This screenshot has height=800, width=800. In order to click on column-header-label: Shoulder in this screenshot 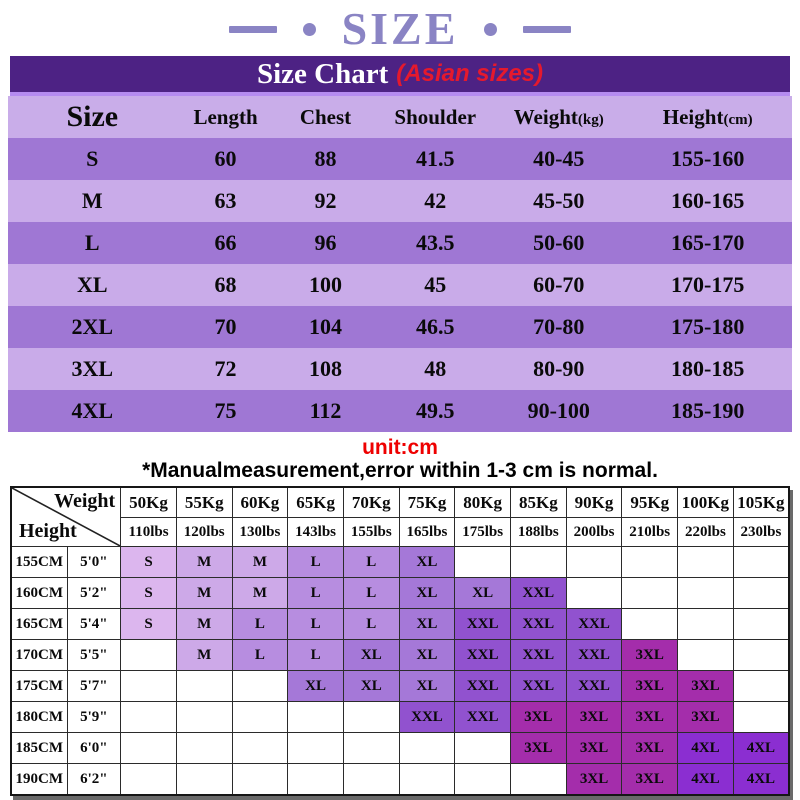, I will do `click(435, 116)`.